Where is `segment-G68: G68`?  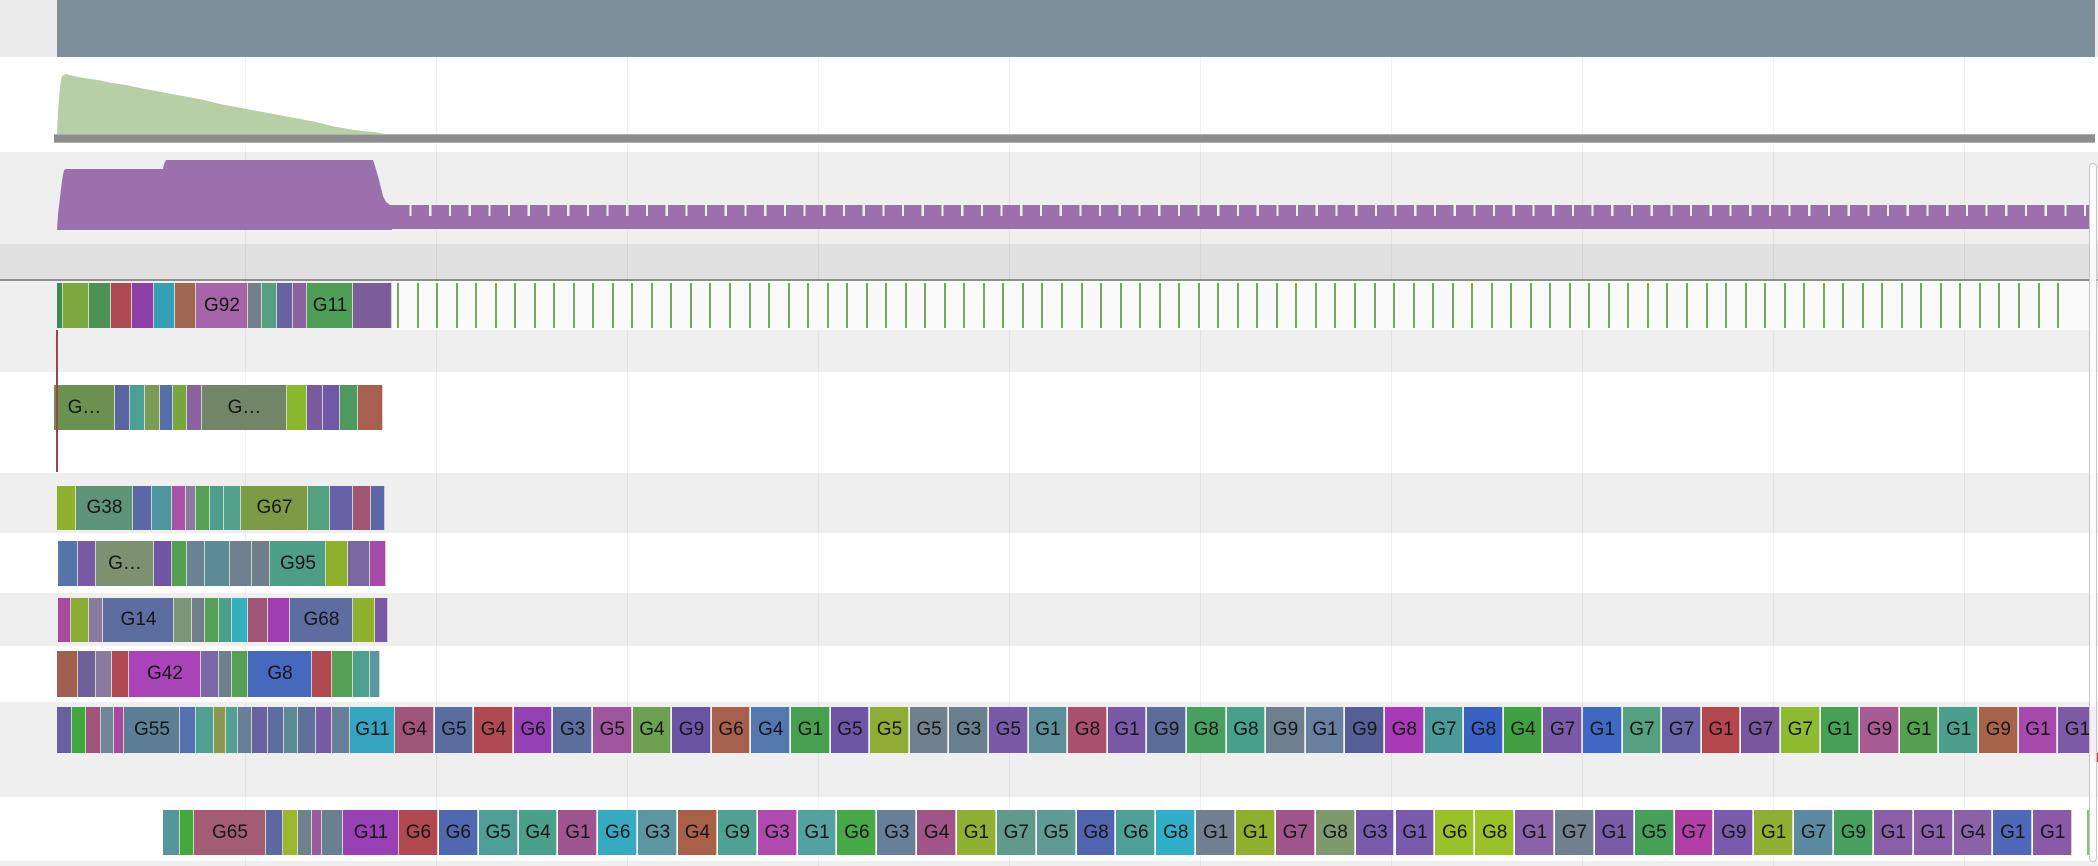
segment-G68: G68 is located at coordinates (321, 620).